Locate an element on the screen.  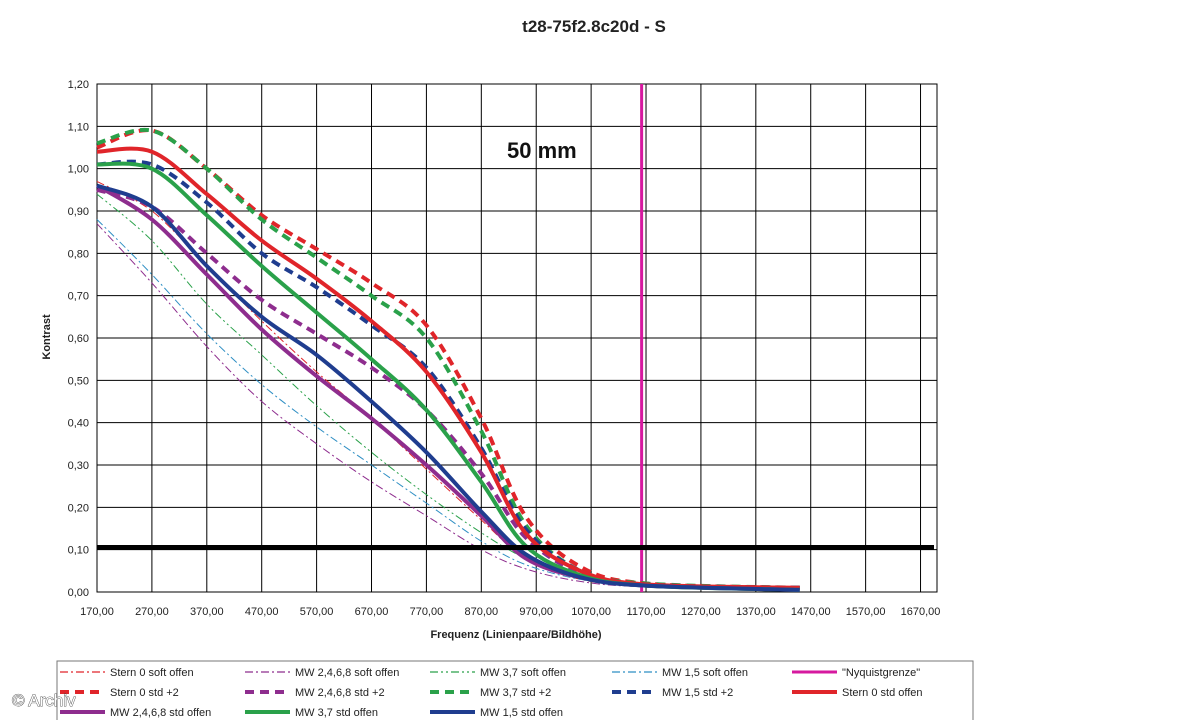
x-tick-label: 570,00 is located at coordinates (317, 612).